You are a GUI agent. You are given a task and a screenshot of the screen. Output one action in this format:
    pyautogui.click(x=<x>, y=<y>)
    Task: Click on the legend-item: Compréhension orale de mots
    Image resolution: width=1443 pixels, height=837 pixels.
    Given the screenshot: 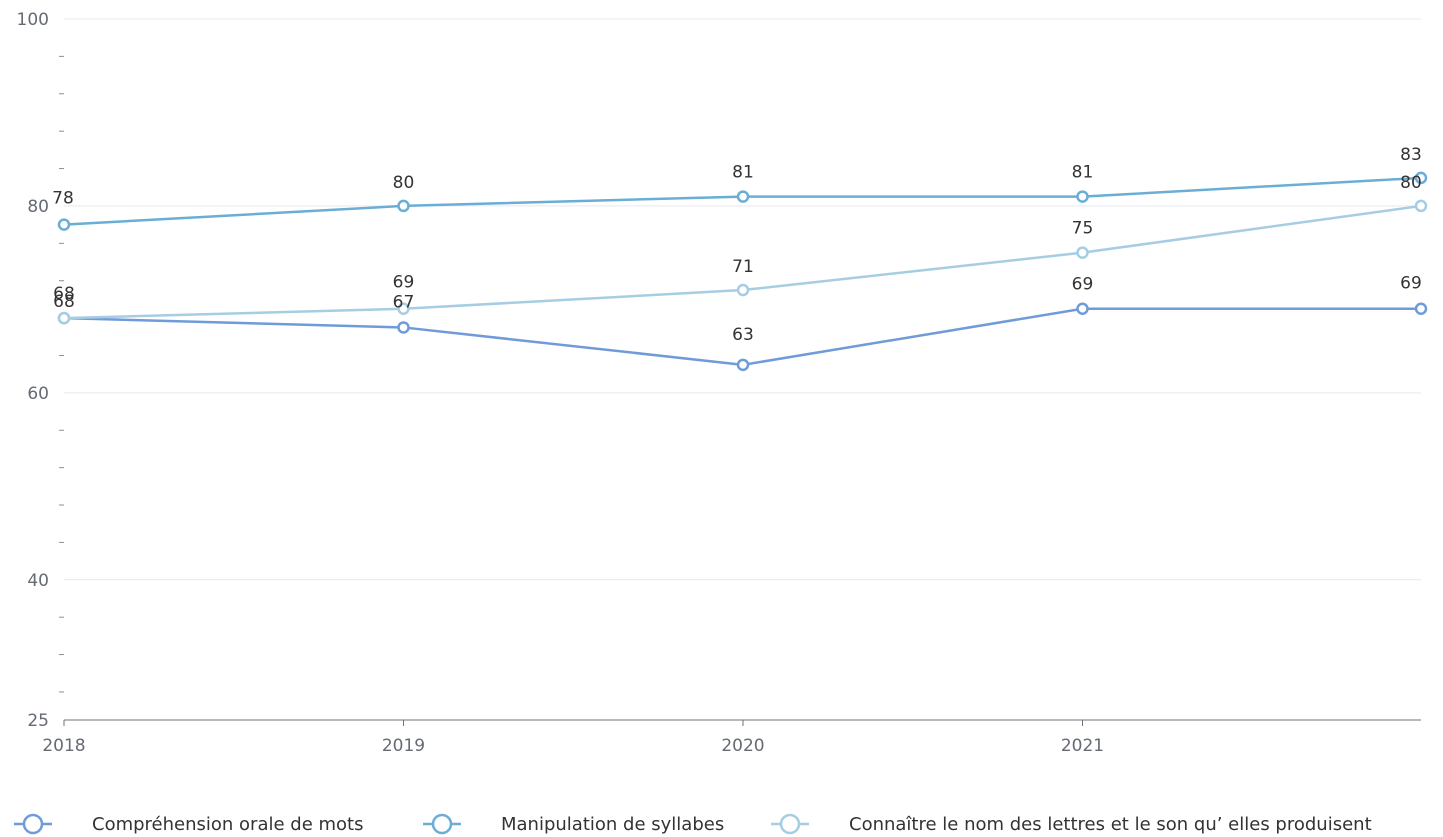 What is the action you would take?
    pyautogui.click(x=188, y=824)
    